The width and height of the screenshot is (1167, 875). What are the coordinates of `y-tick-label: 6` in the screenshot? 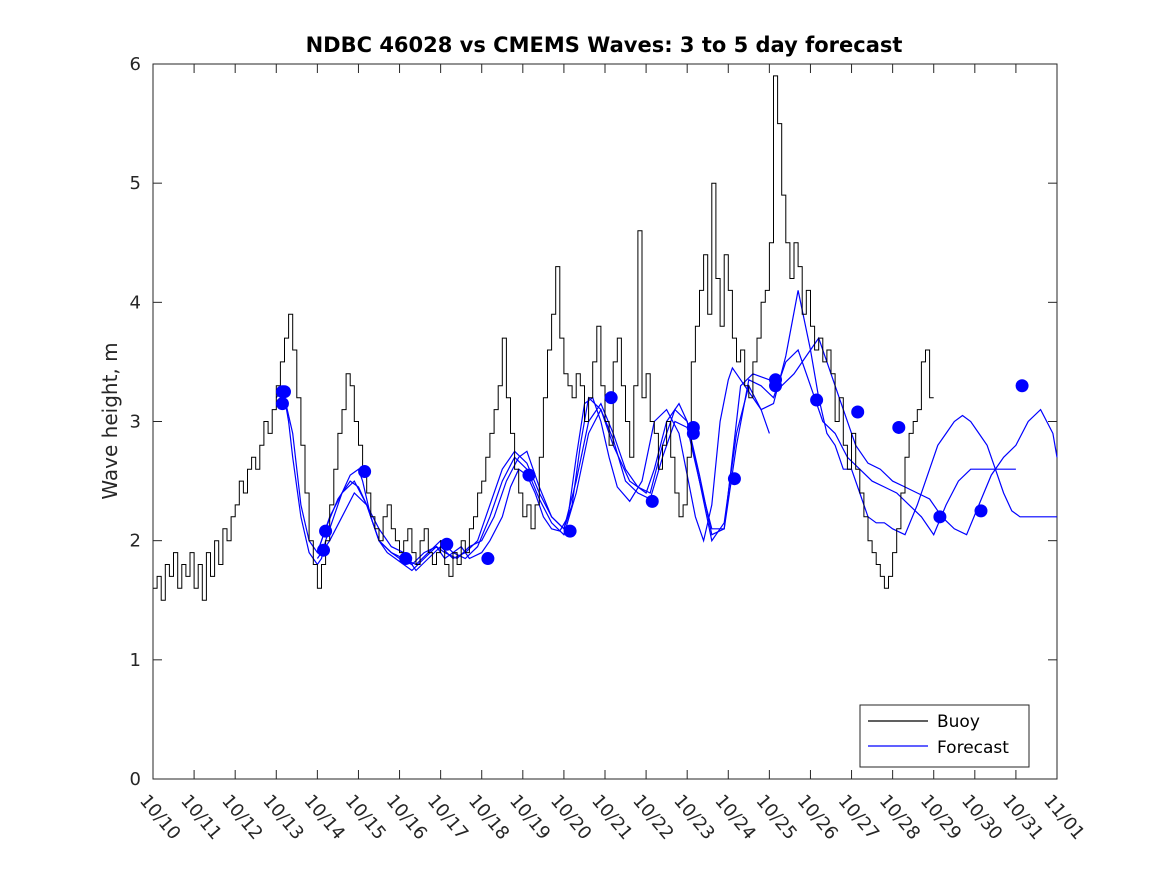 It's located at (135, 64).